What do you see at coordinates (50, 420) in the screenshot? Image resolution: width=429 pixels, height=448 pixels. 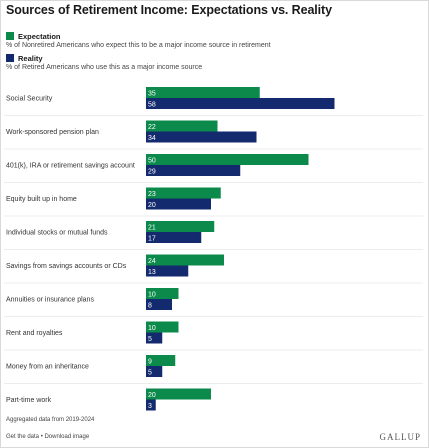 I see `footnote: Aggregated data from 2019-2024` at bounding box center [50, 420].